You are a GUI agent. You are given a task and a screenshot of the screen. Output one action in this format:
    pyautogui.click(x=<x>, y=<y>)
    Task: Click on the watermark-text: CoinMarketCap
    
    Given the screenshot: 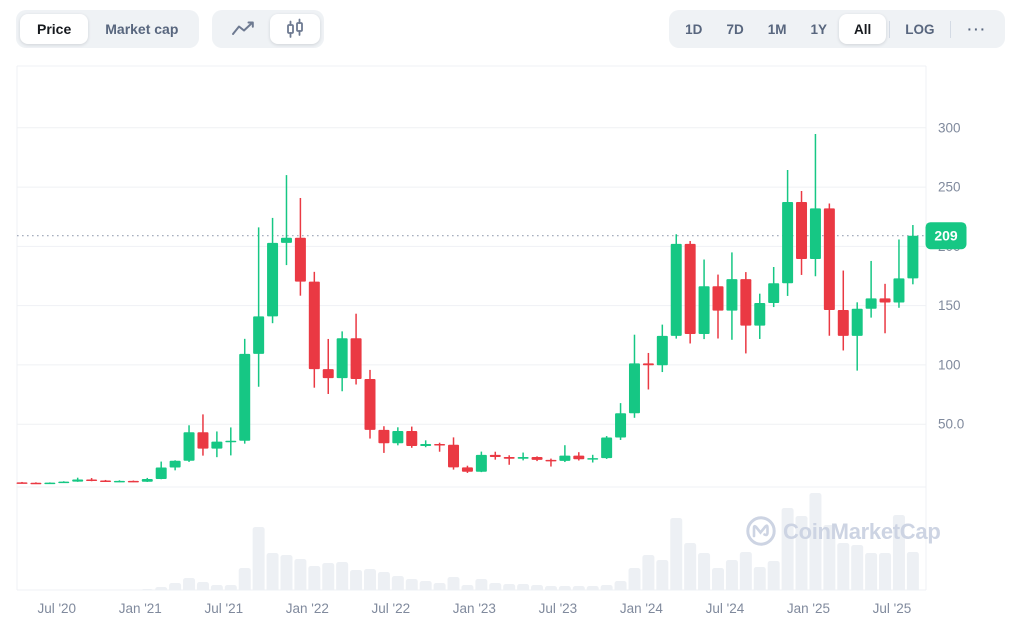 What is the action you would take?
    pyautogui.click(x=861, y=531)
    